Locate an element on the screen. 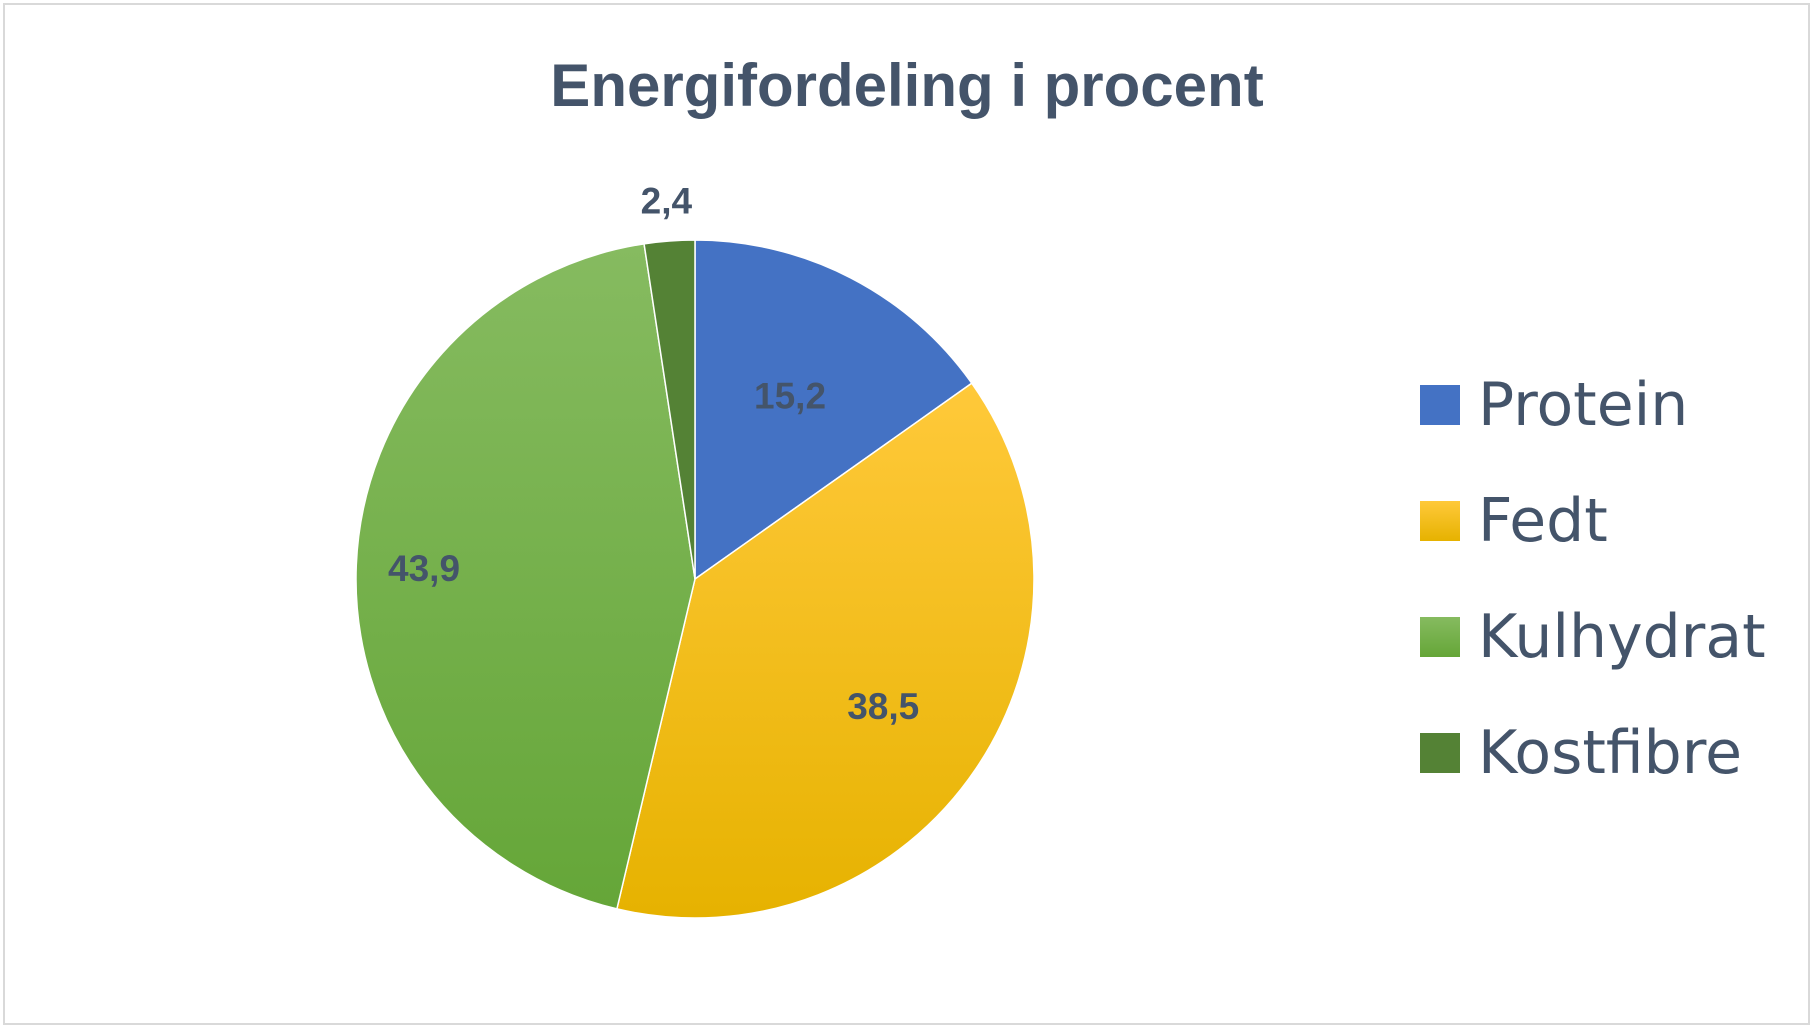 The image size is (1815, 1031). legend-item-kostfibre: Kostfibre is located at coordinates (1581, 753).